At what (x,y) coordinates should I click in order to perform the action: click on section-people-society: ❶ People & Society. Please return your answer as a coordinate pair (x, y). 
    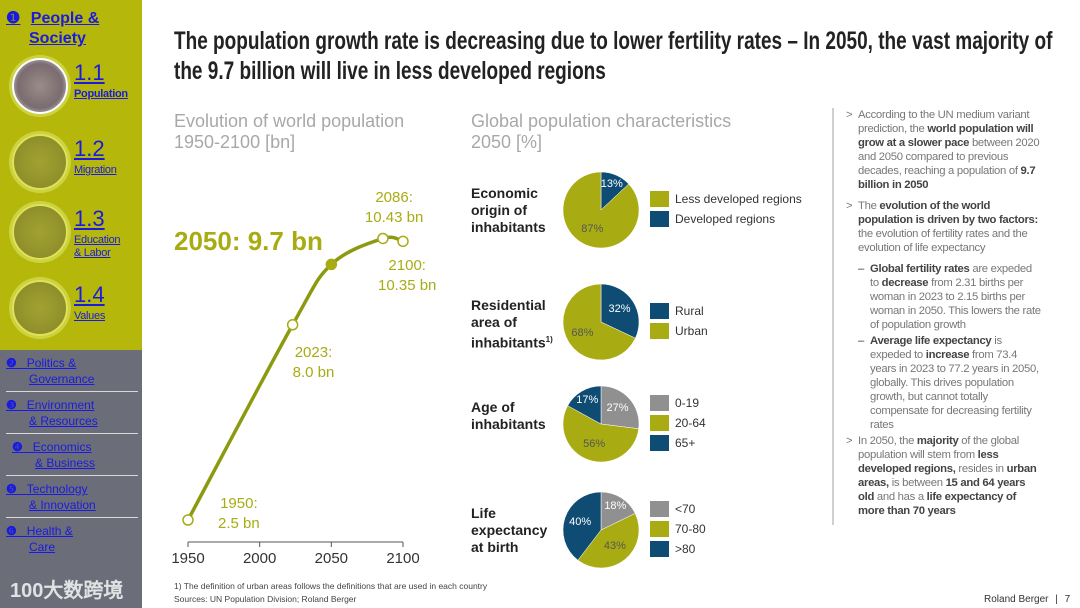
    Looking at the image, I should click on (53, 28).